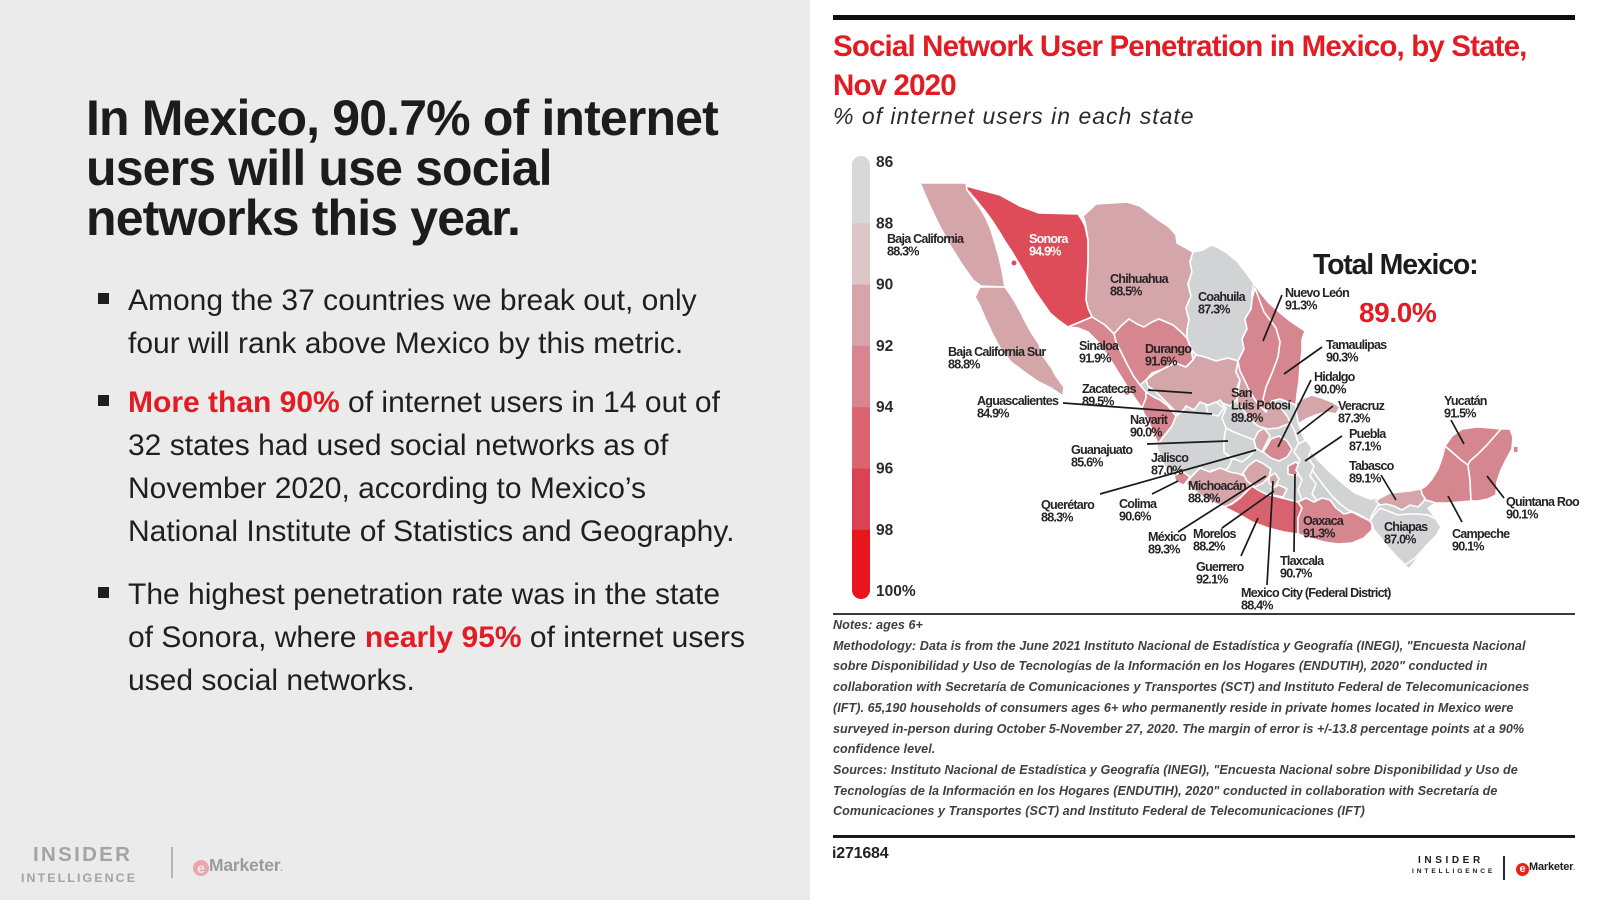  Describe the element at coordinates (1161, 362) in the screenshot. I see `svg-text: 91.6%` at that location.